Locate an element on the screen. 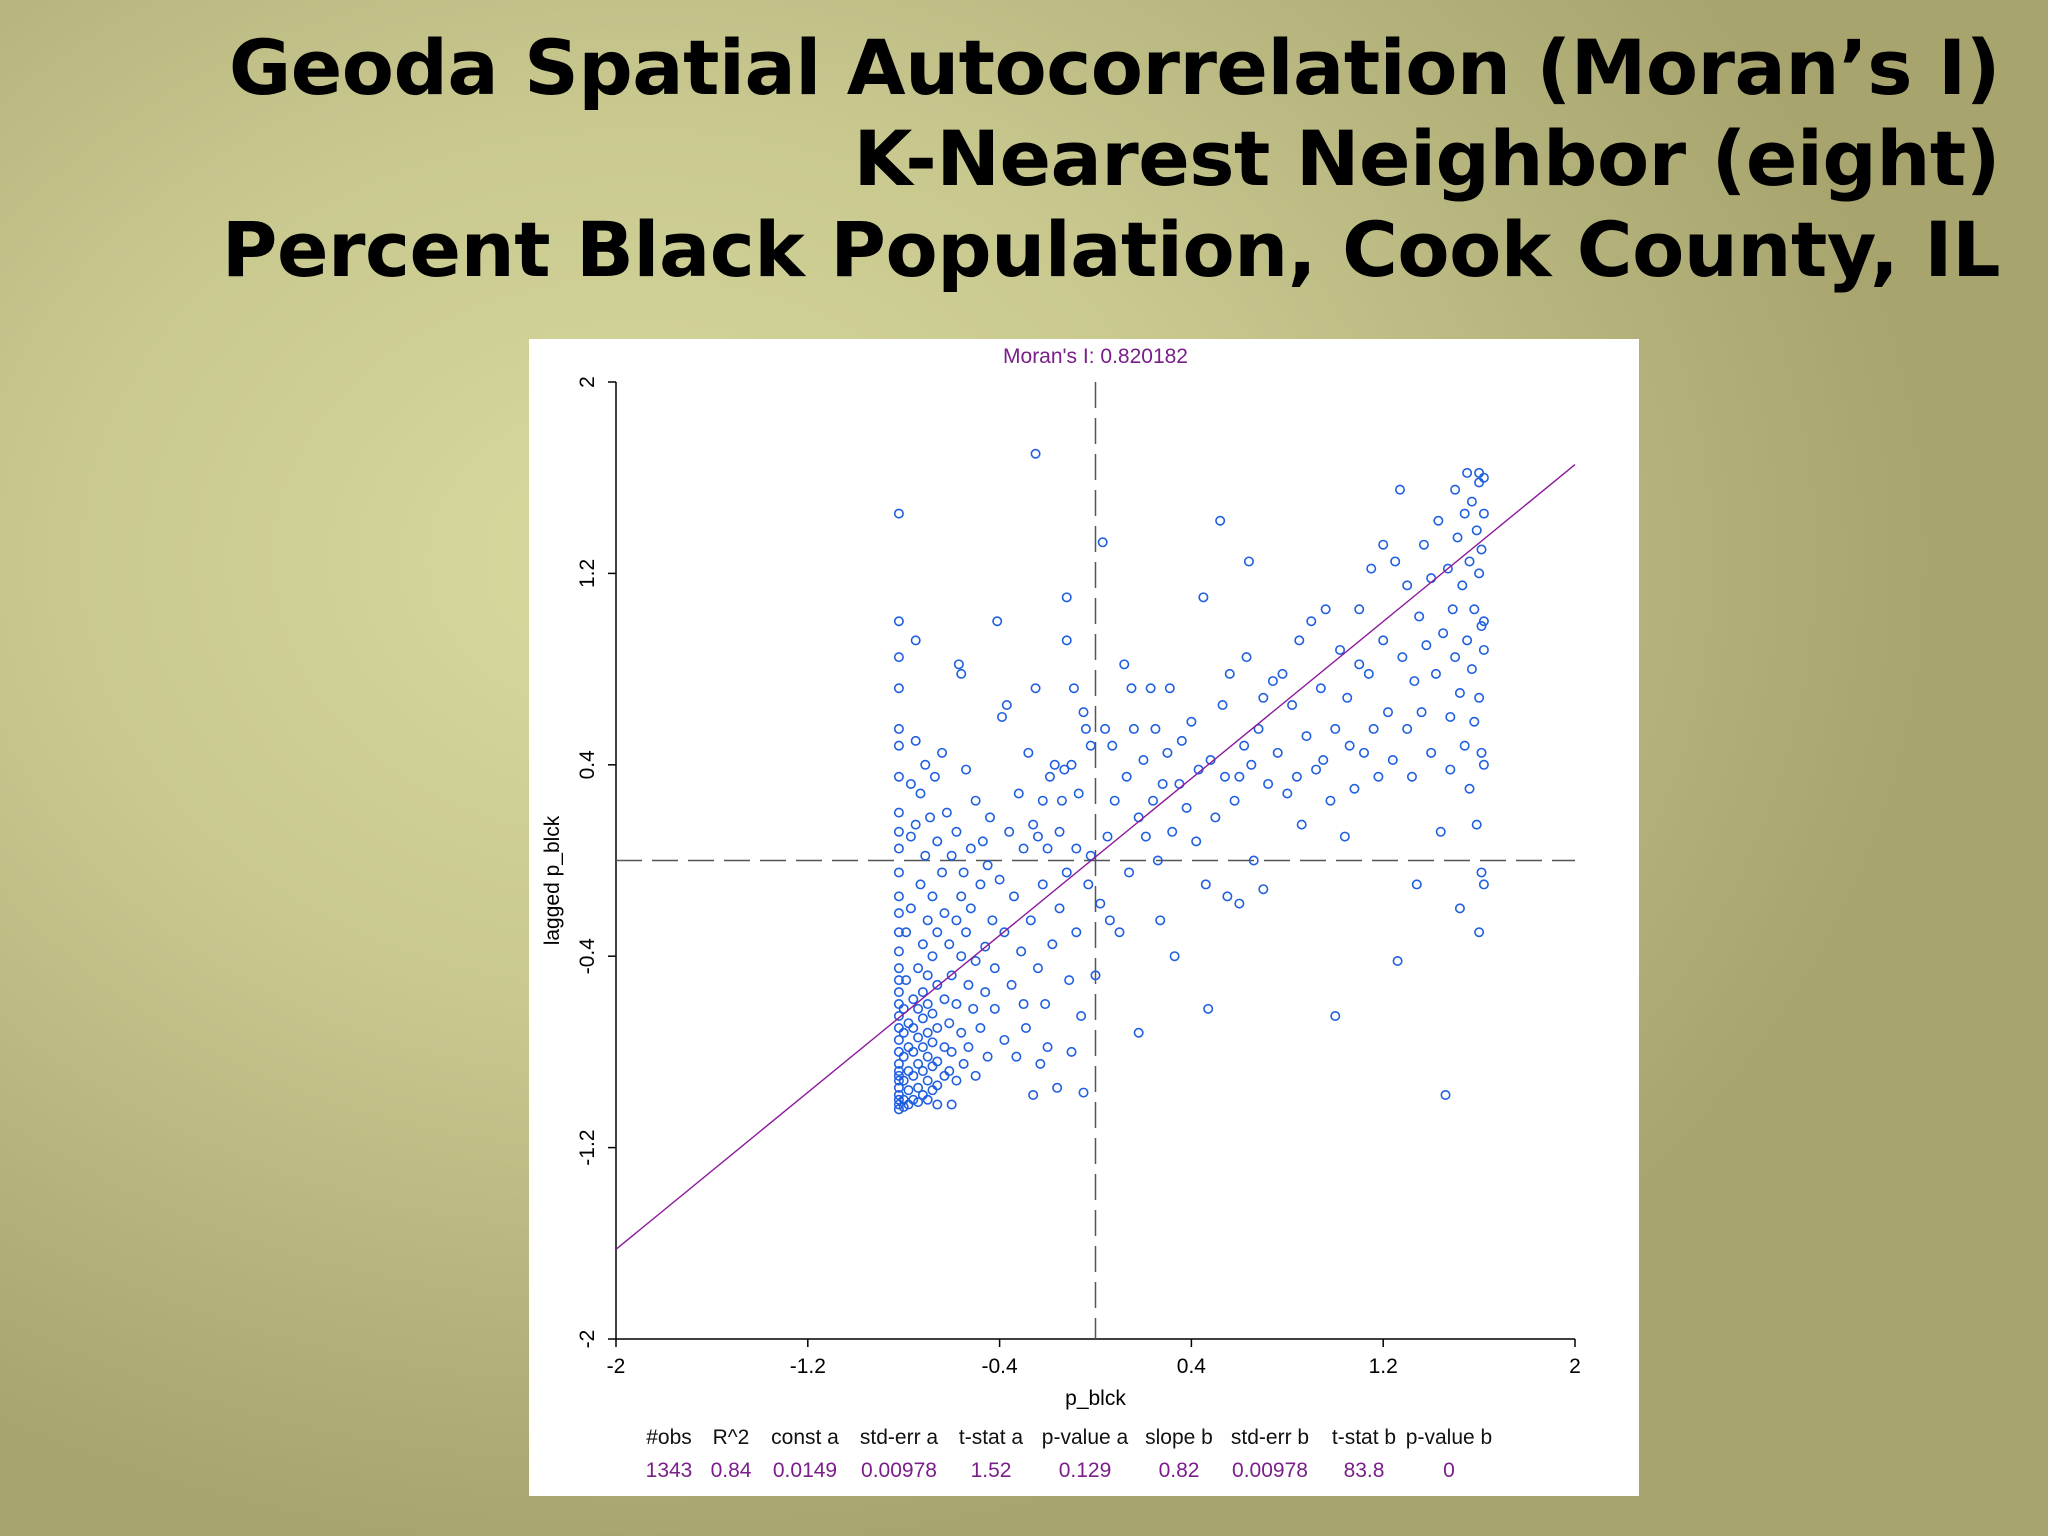  stats-header: R^2 is located at coordinates (731, 1437).